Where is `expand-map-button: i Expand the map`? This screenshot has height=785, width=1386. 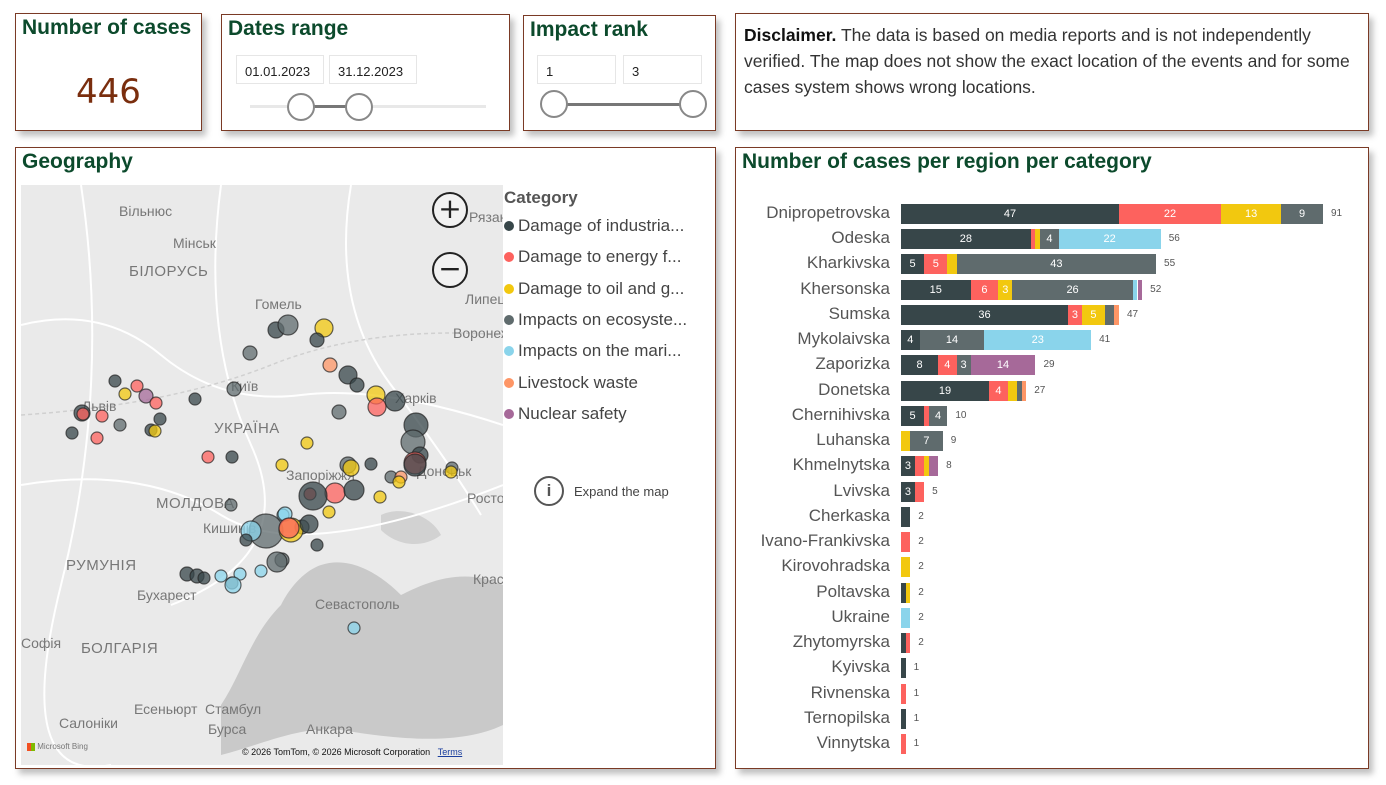
expand-map-button: i Expand the map is located at coordinates (601, 491).